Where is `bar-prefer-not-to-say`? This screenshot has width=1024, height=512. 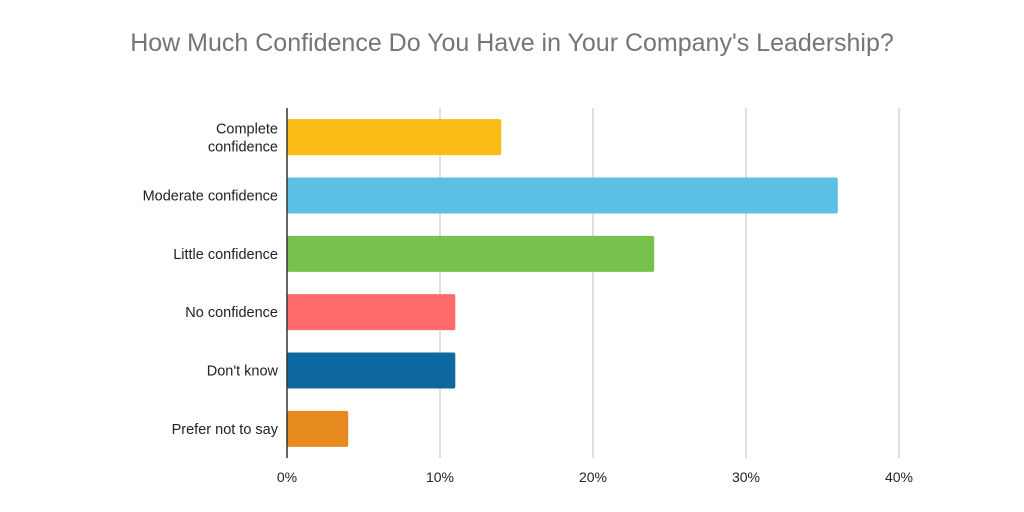
bar-prefer-not-to-say is located at coordinates (318, 428).